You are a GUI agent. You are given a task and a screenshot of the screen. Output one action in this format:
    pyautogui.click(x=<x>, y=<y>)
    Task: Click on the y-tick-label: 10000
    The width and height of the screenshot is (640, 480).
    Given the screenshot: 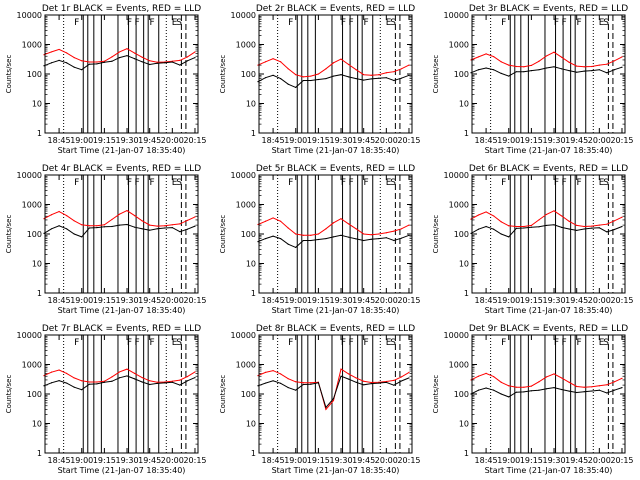 What is the action you would take?
    pyautogui.click(x=29, y=175)
    